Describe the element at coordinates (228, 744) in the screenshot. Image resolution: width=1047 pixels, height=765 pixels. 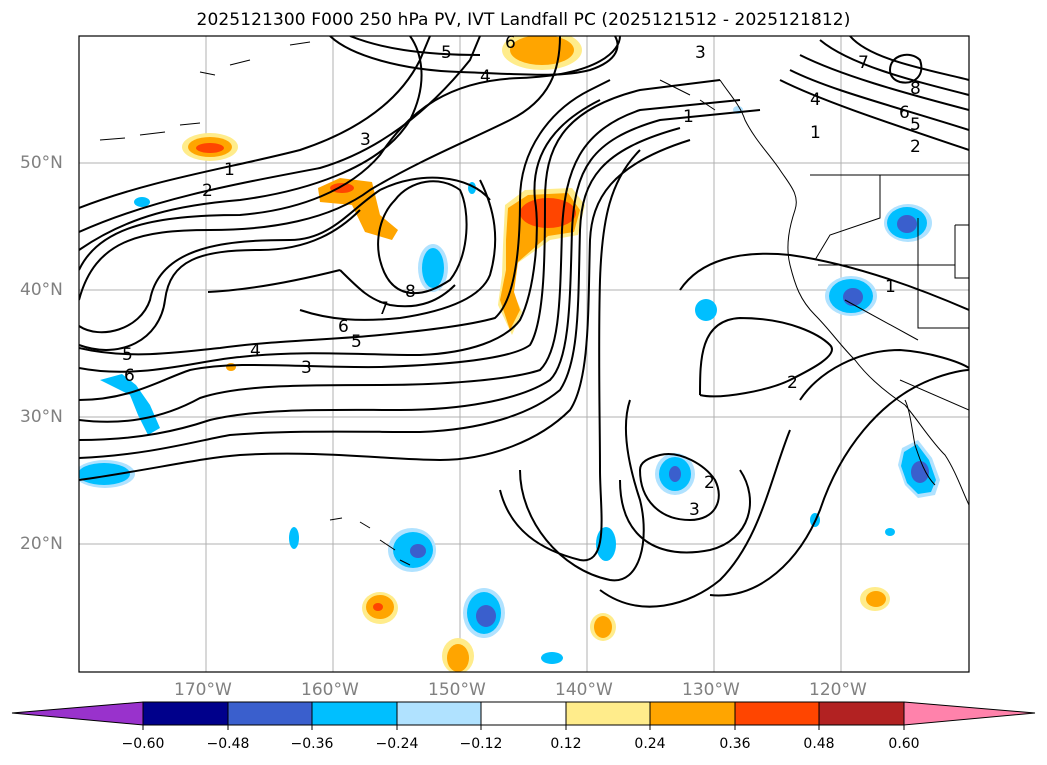
I see `colorbar-tick-label: −0.48` at that location.